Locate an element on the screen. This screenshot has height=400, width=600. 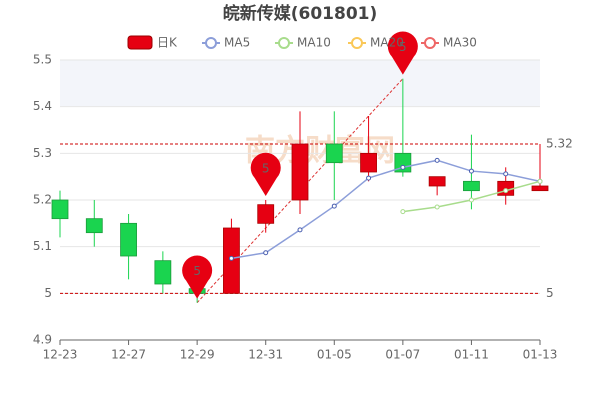
y-tick-label: 5.5 is located at coordinates (42, 60).